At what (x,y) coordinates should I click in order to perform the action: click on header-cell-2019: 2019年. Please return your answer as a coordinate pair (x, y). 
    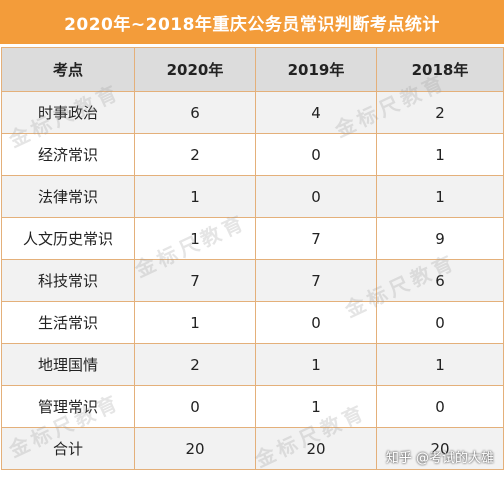
    Looking at the image, I should click on (316, 69).